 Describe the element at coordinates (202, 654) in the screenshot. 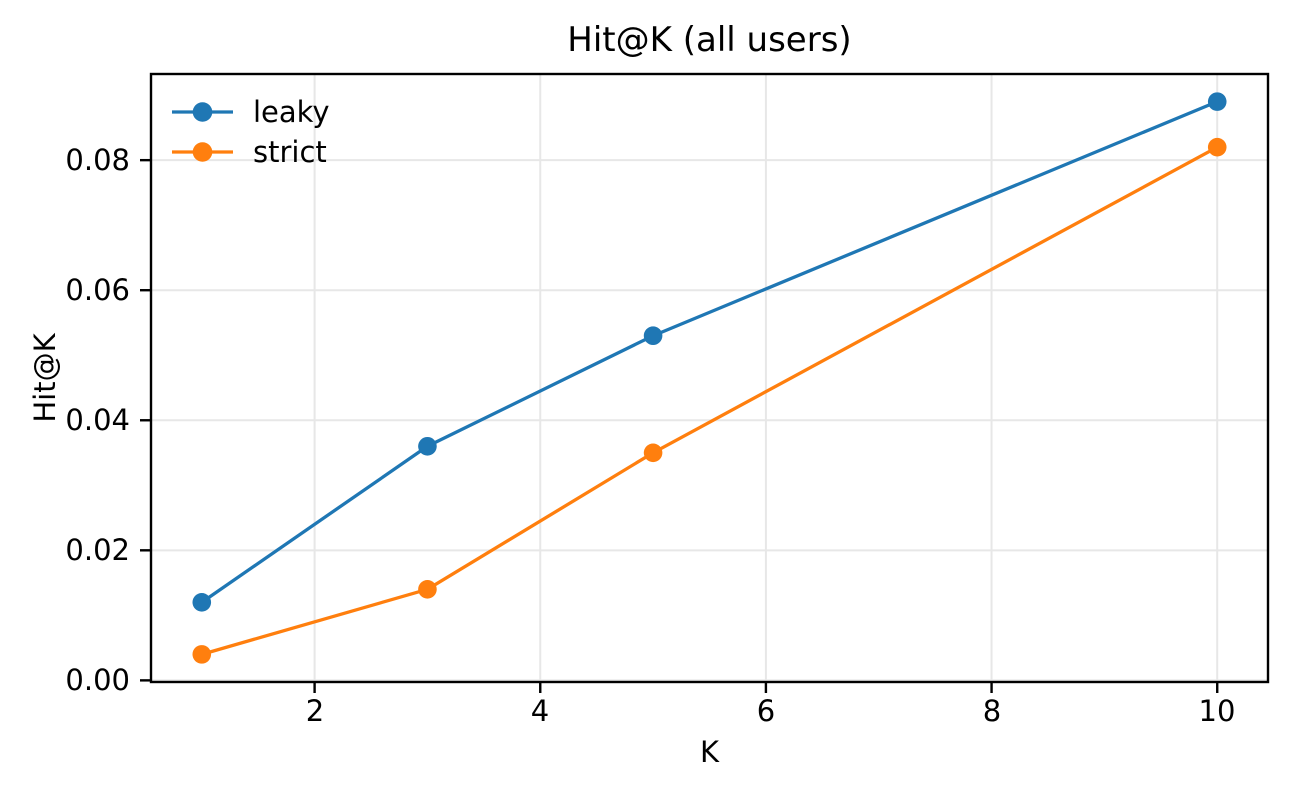

I see `data-point-strict-k1` at that location.